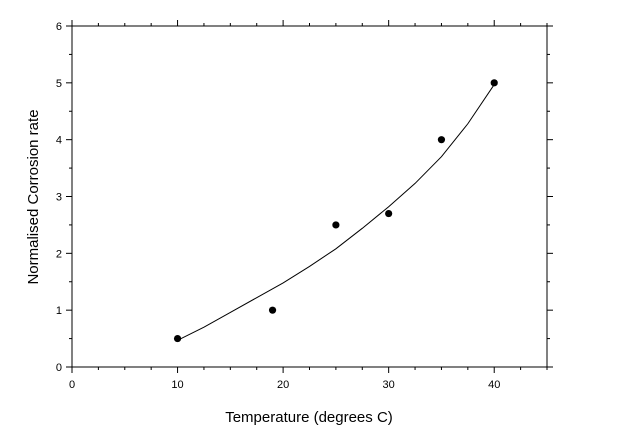  I want to click on y-tick-label: 0, so click(59, 368).